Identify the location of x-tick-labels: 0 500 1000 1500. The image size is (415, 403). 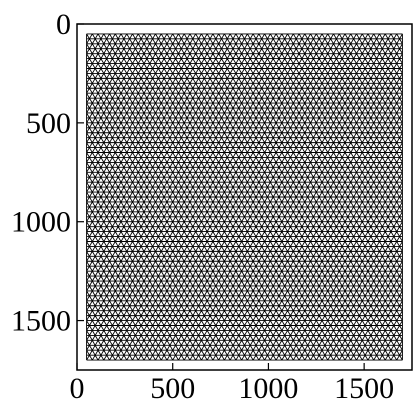
(232, 387).